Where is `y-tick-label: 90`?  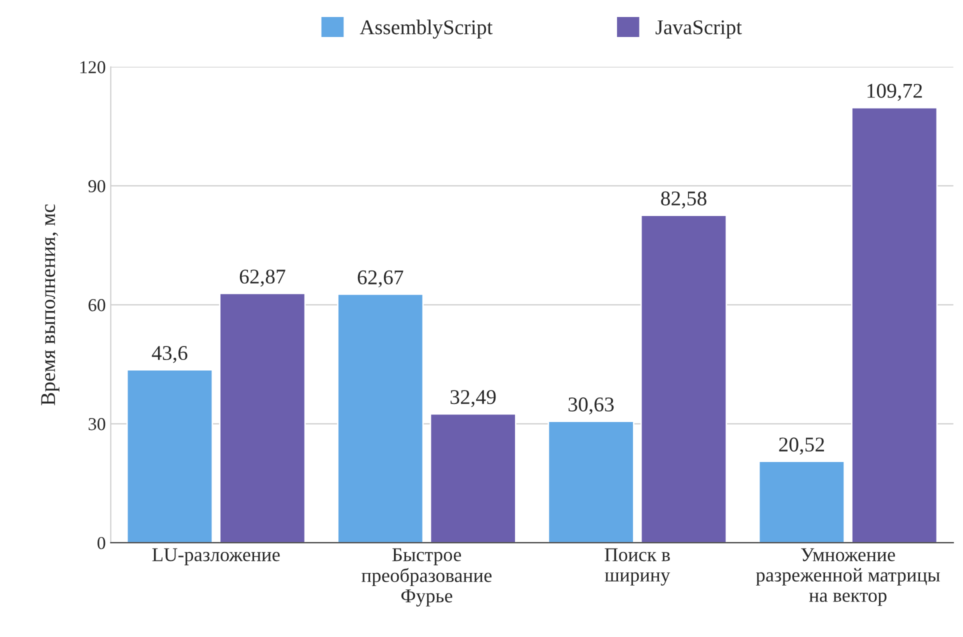 y-tick-label: 90 is located at coordinates (97, 186).